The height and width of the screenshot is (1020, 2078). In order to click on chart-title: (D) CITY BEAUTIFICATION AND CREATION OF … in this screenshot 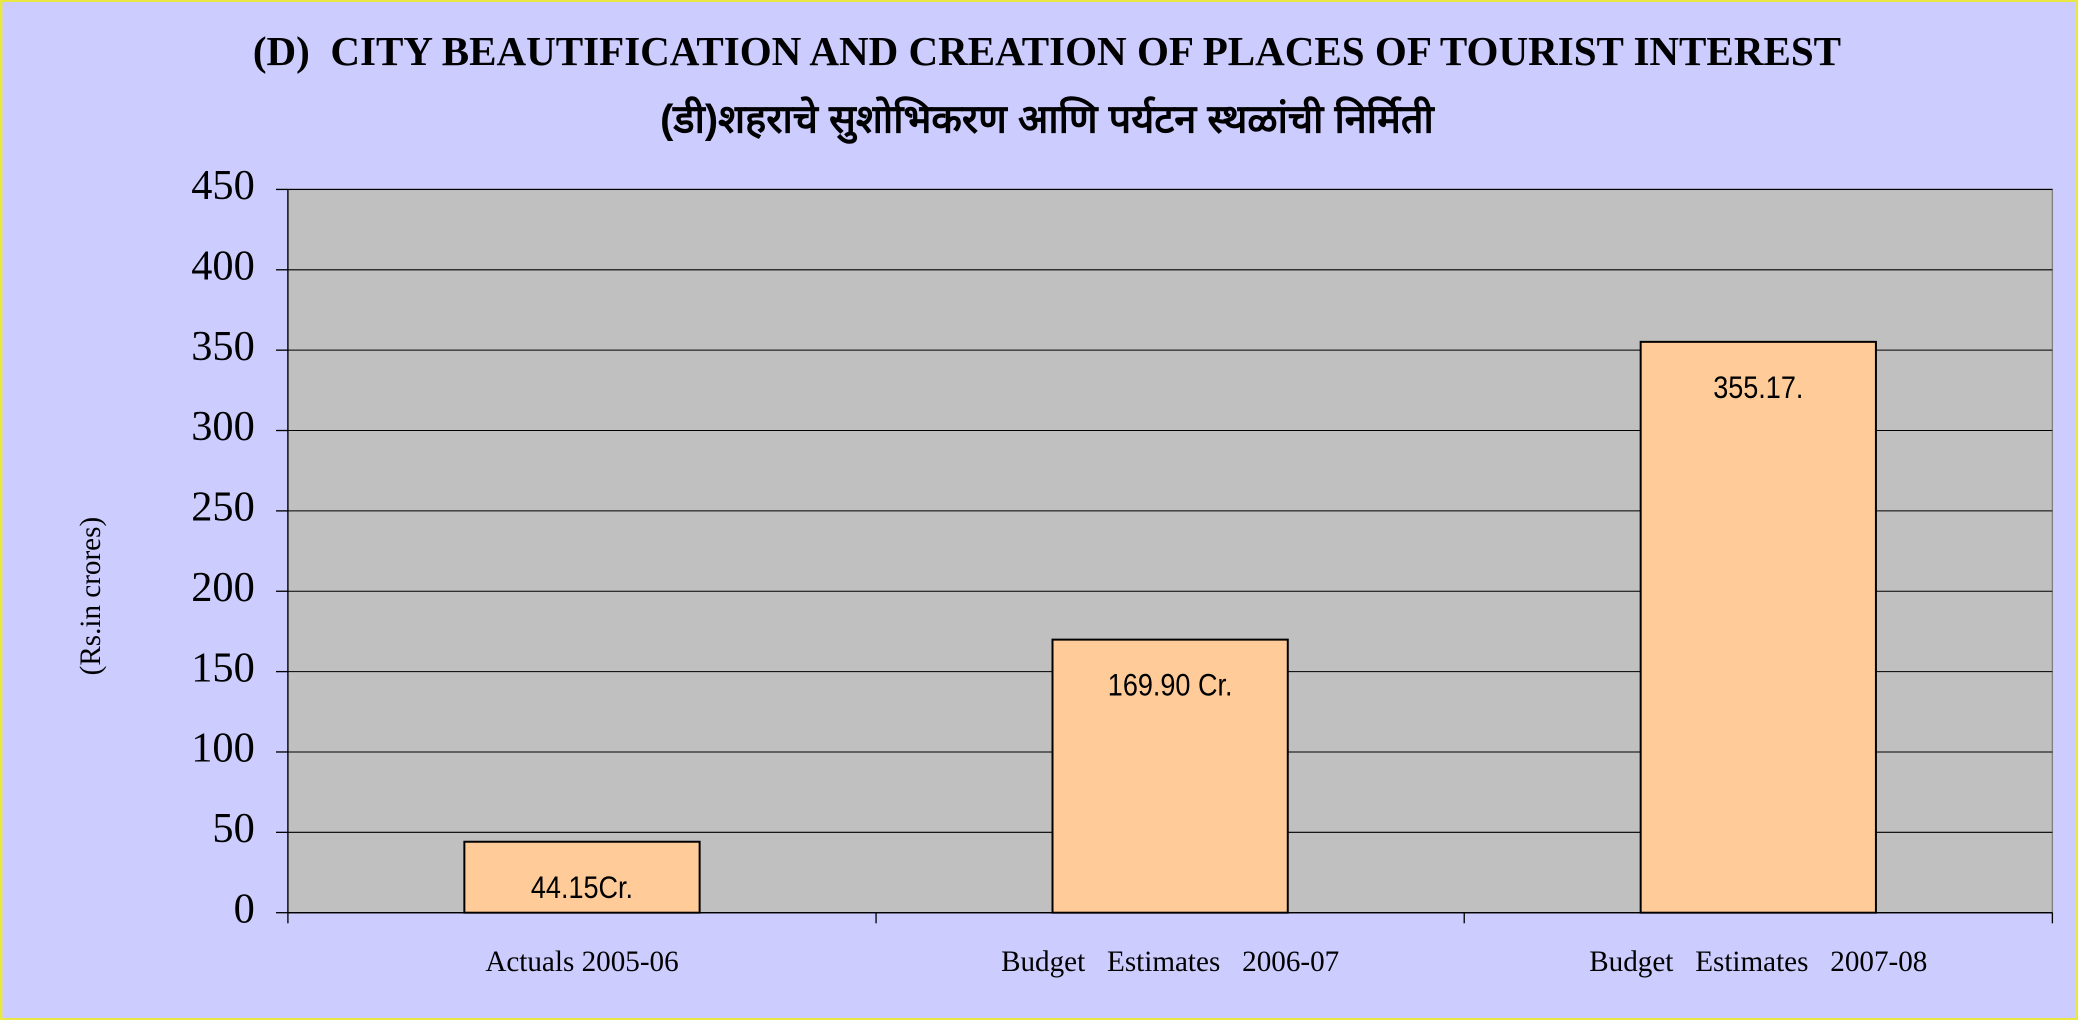, I will do `click(1047, 51)`.